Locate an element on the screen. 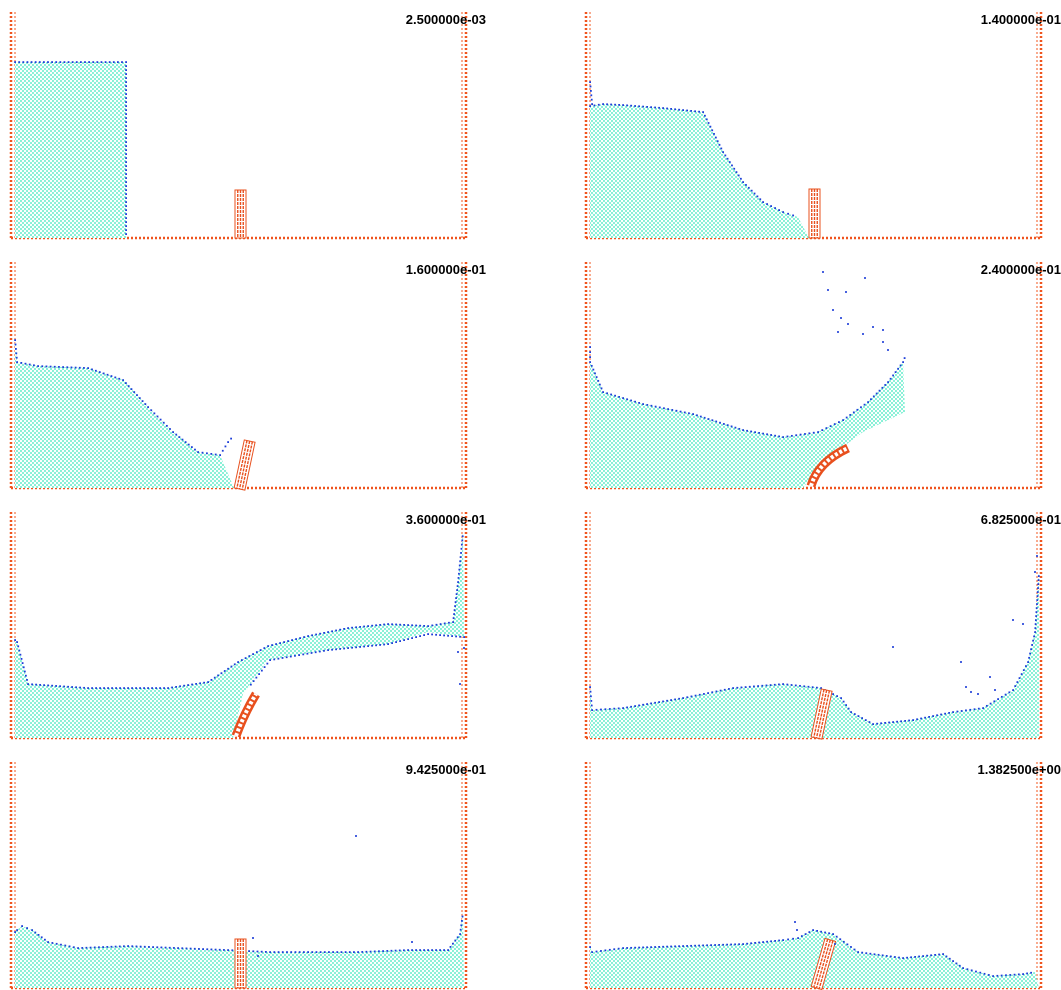 This screenshot has width=1061, height=990. time-label: 3.600000e-01 is located at coordinates (445, 519).